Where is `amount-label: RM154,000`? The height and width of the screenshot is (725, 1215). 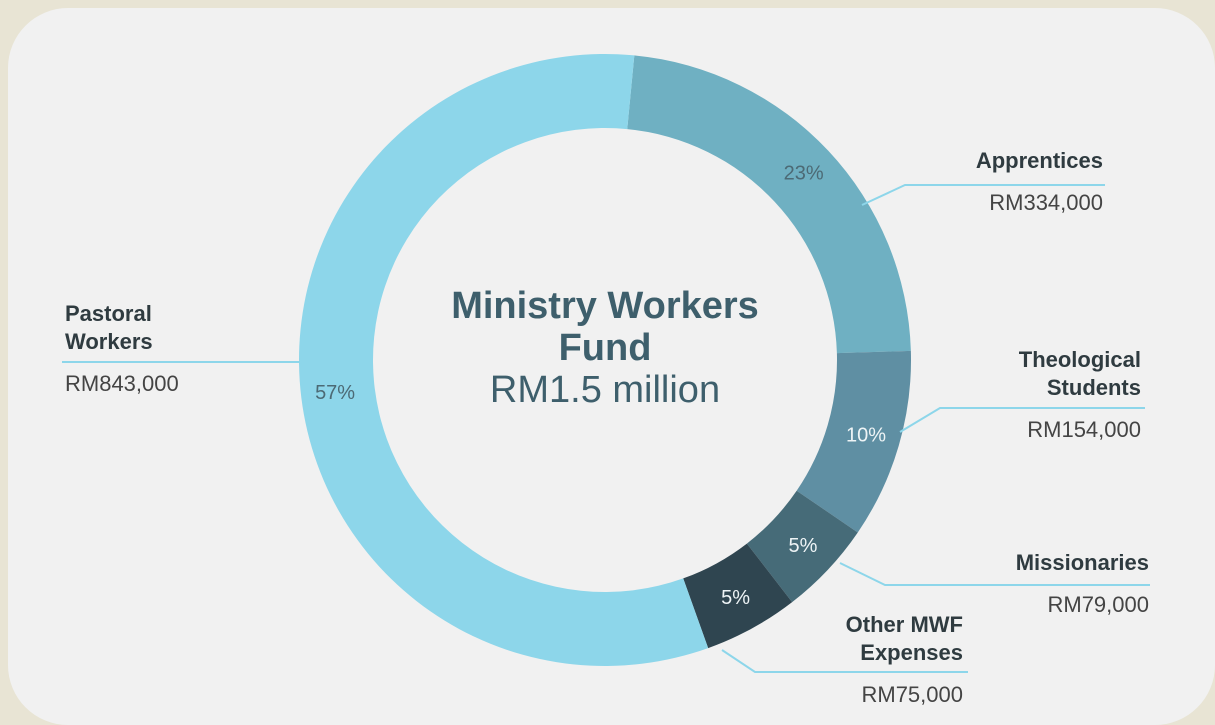
amount-label: RM154,000 is located at coordinates (1084, 429).